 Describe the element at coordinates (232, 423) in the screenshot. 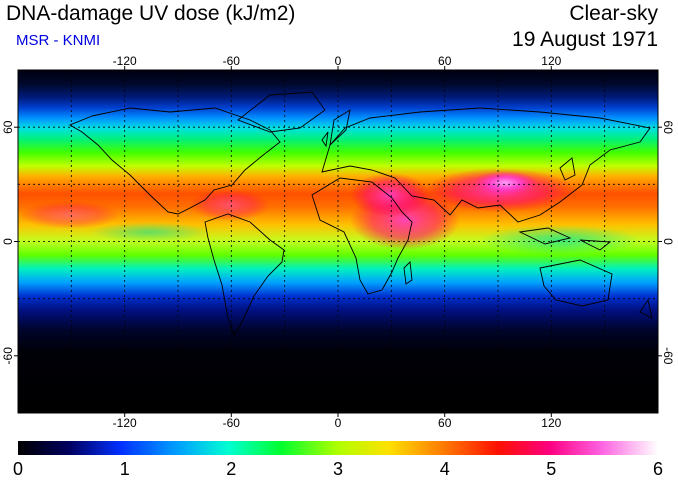

I see `lon-tick-bottom: -60` at that location.